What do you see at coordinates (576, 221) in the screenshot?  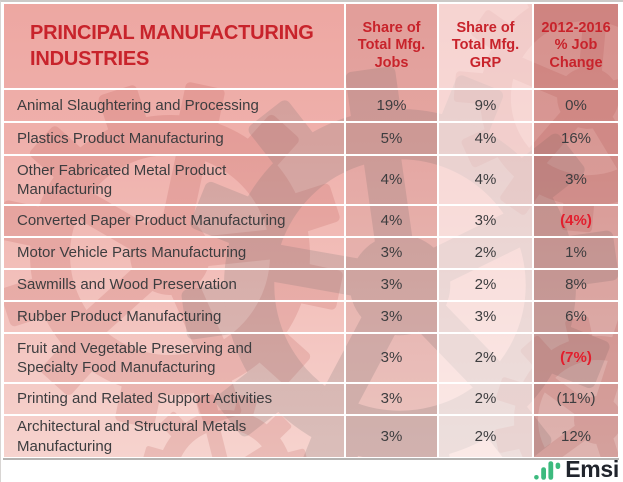 I see `job-change-cell: (4%)` at bounding box center [576, 221].